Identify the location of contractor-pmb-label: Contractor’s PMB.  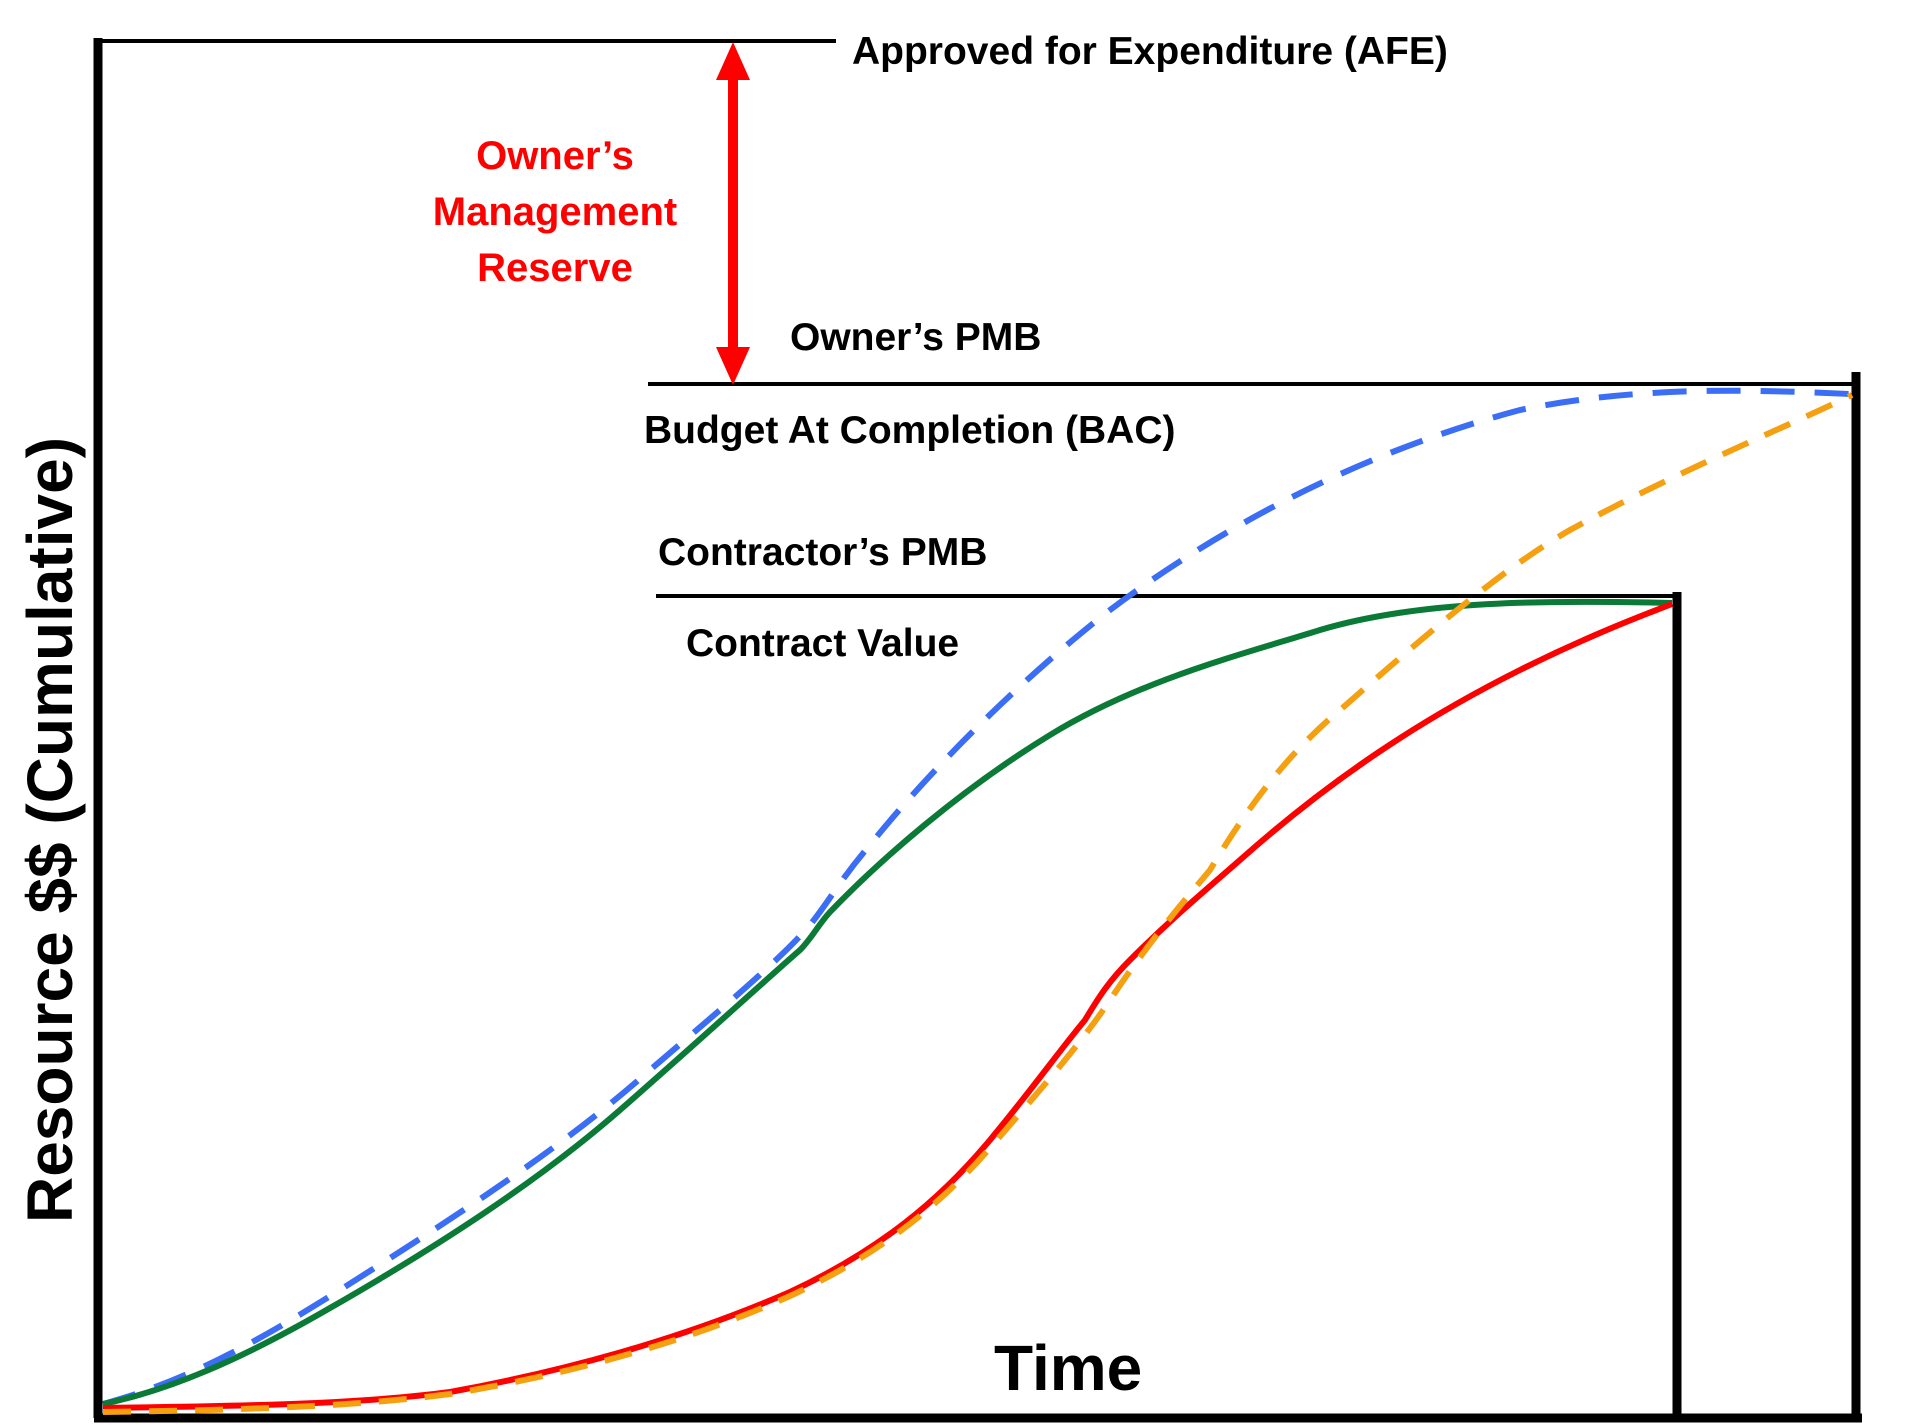
(823, 552).